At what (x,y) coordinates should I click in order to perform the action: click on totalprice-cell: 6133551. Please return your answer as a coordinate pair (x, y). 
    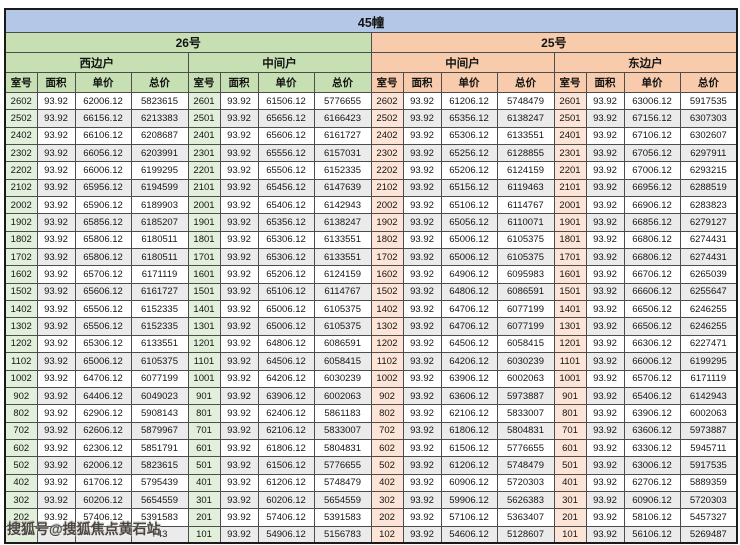
    Looking at the image, I should click on (159, 344).